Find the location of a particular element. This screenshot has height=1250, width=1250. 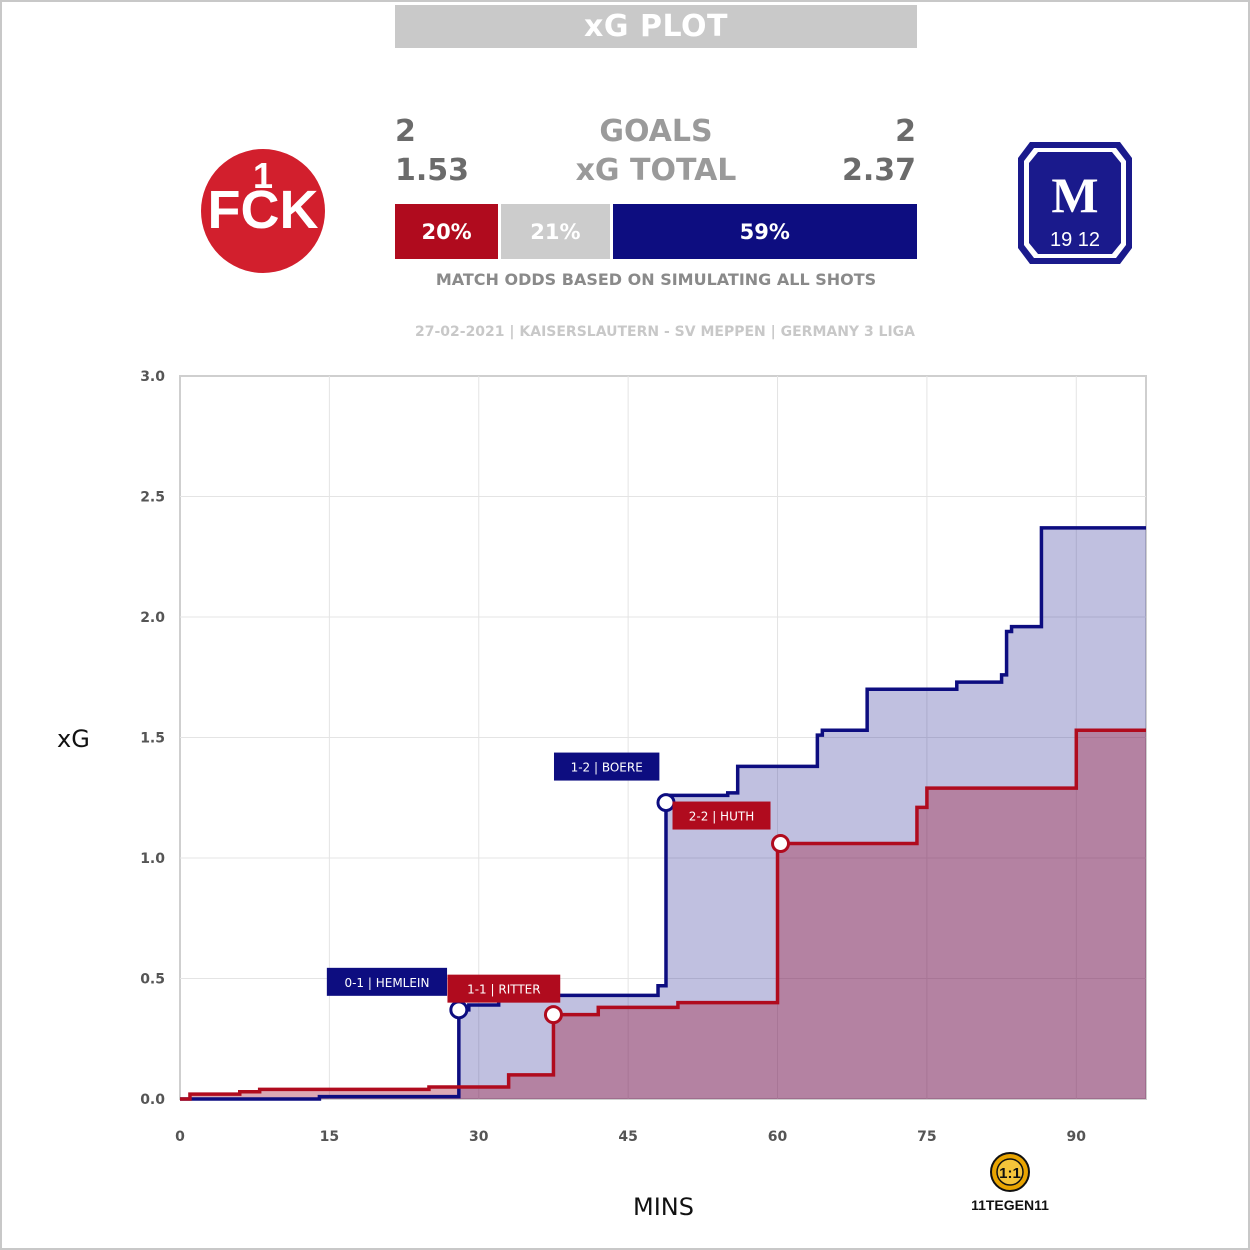

svg-text: 1 is located at coordinates (263, 175).